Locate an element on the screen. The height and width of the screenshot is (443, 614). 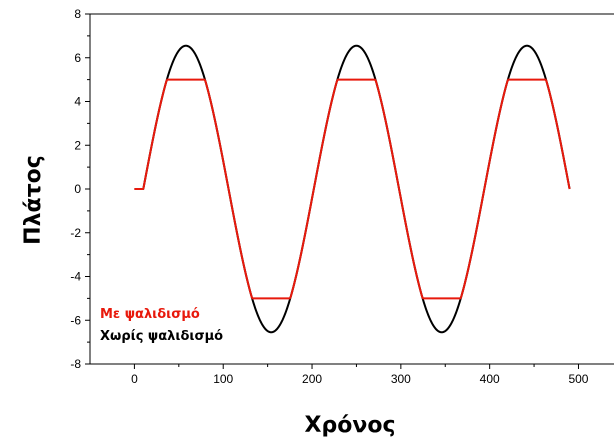
y-tick-label: -6 is located at coordinates (75, 320).